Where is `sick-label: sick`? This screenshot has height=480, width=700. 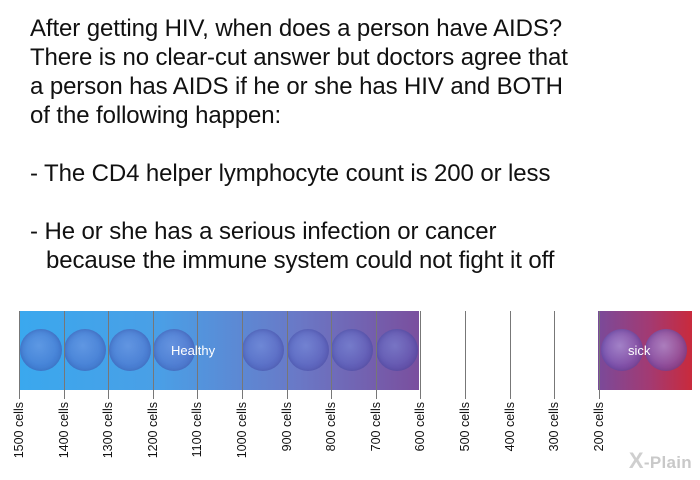
sick-label: sick is located at coordinates (639, 350).